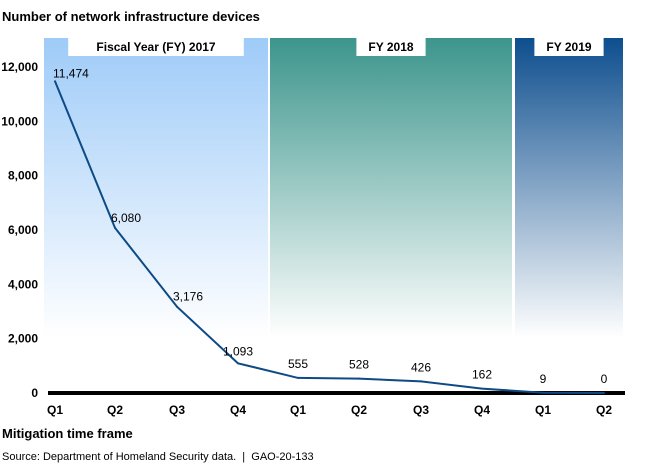 The height and width of the screenshot is (471, 650). I want to click on data-label: 6,080, so click(126, 218).